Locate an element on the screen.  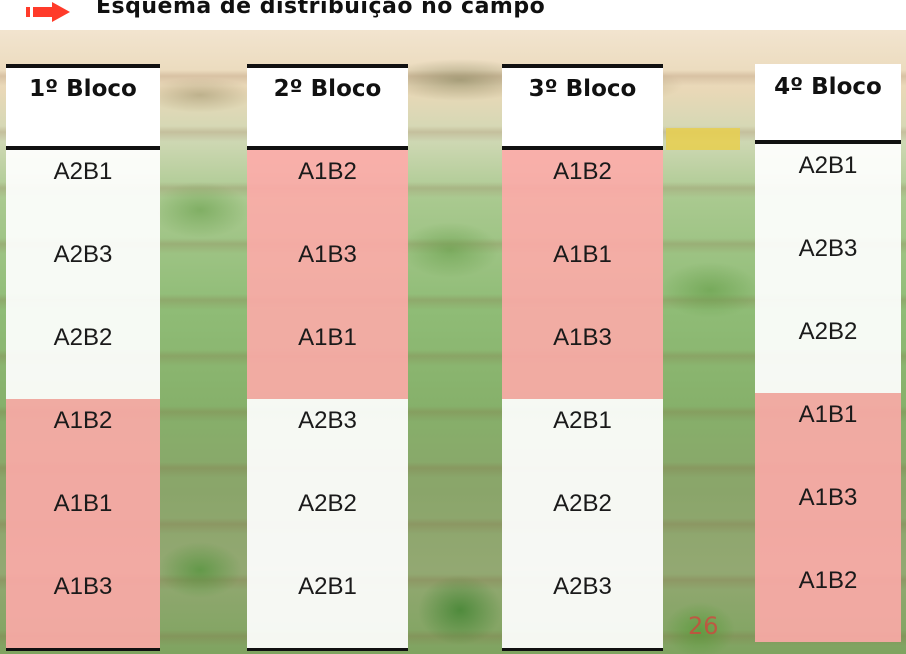
block-column-4: 4º Bloco A2B1 A2B3 A2B2 A1B1 A1B3 A1B2 is located at coordinates (828, 353).